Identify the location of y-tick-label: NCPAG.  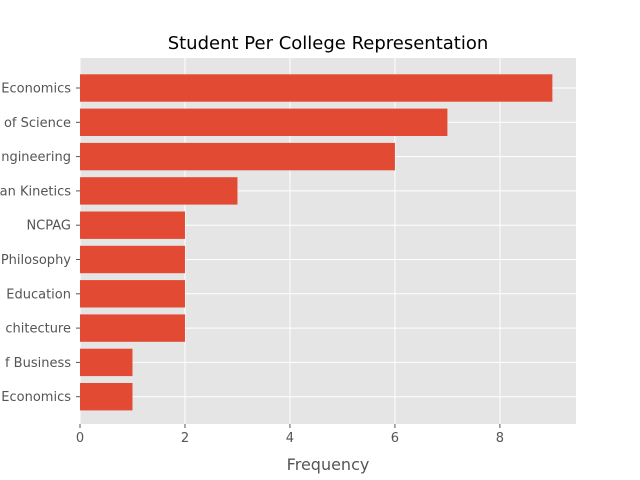
(48, 226).